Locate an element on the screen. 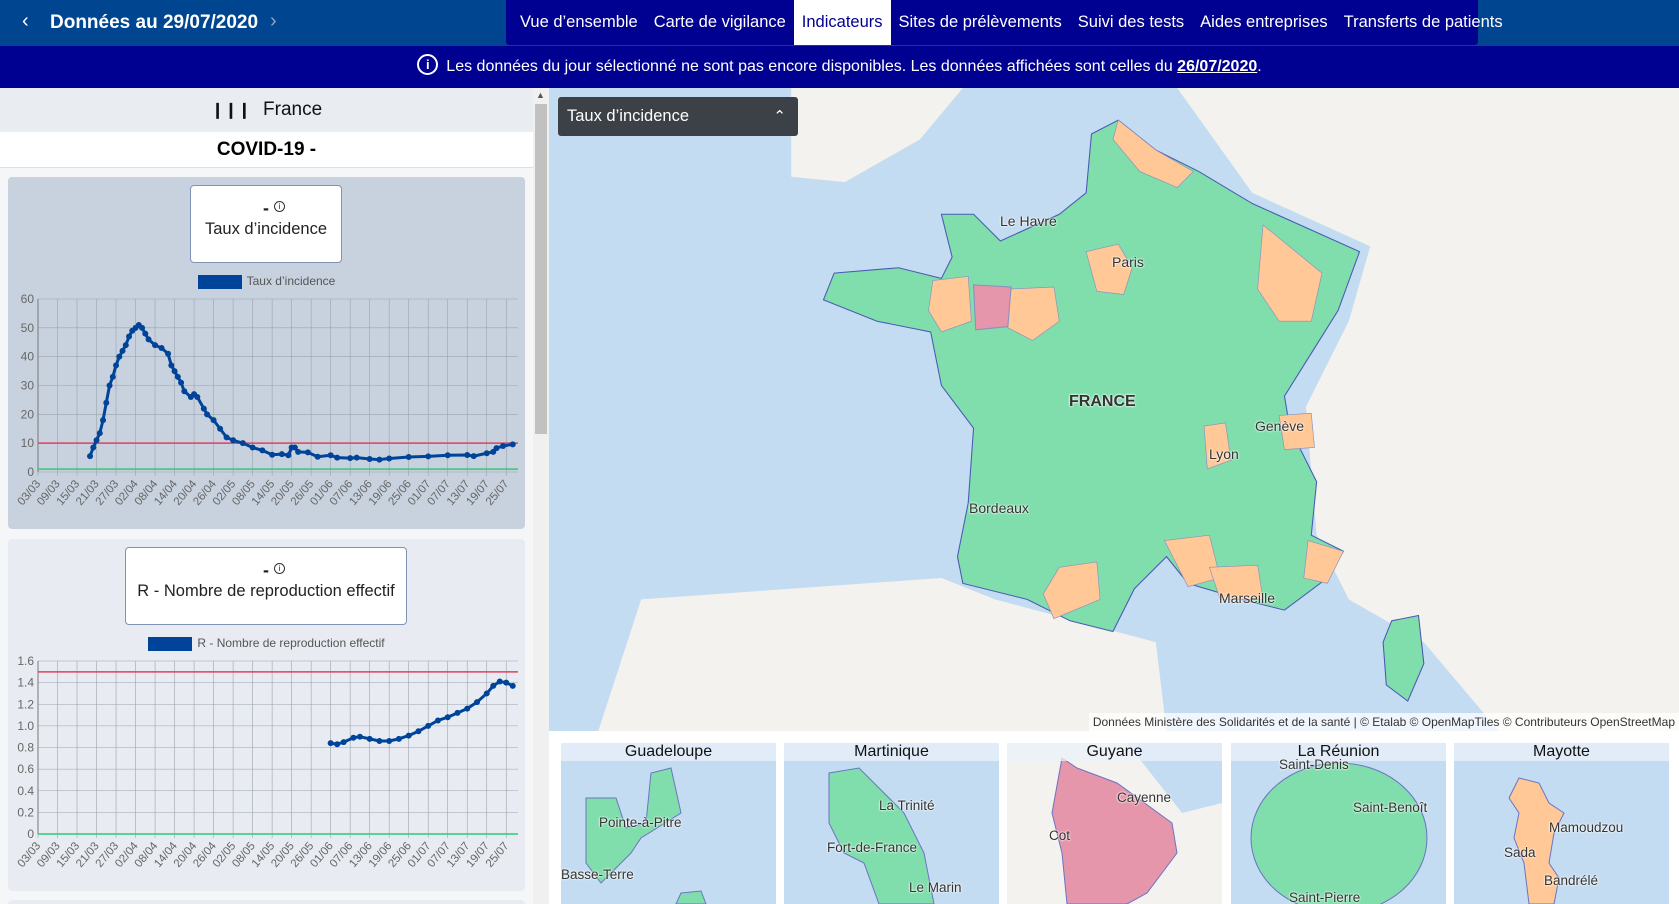 Image resolution: width=1679 pixels, height=904 pixels. mayotte-shape is located at coordinates (1536, 840).